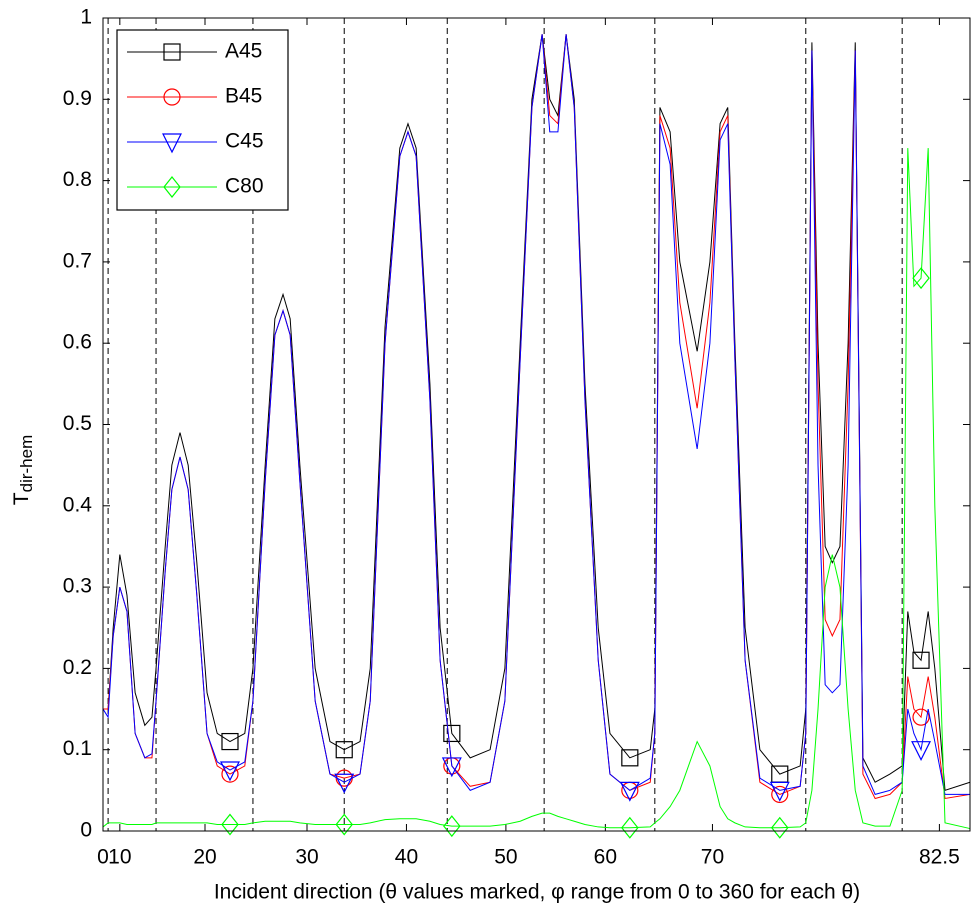  What do you see at coordinates (77, 342) in the screenshot?
I see `y-tick-label: 0.6` at bounding box center [77, 342].